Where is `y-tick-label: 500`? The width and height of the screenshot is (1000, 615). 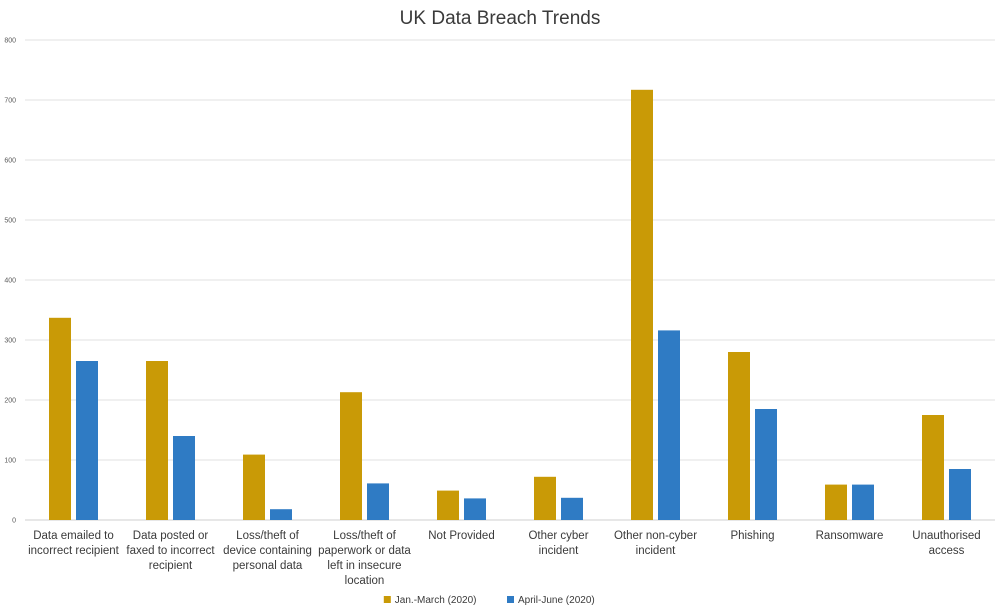 y-tick-label: 500 is located at coordinates (10, 221).